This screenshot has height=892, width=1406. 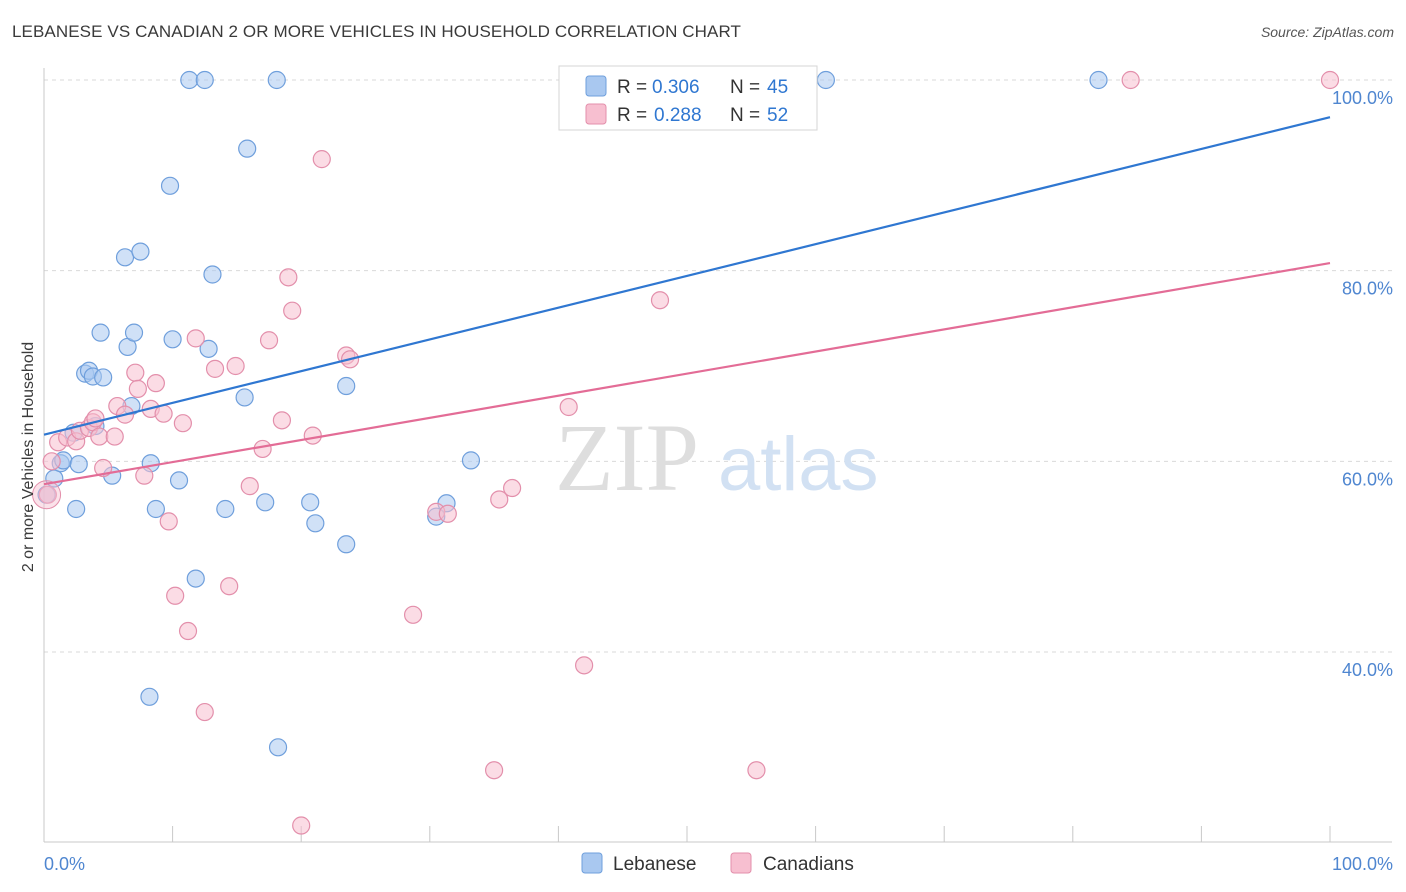 I want to click on x-tick-label: 0.0%, so click(x=64, y=864).